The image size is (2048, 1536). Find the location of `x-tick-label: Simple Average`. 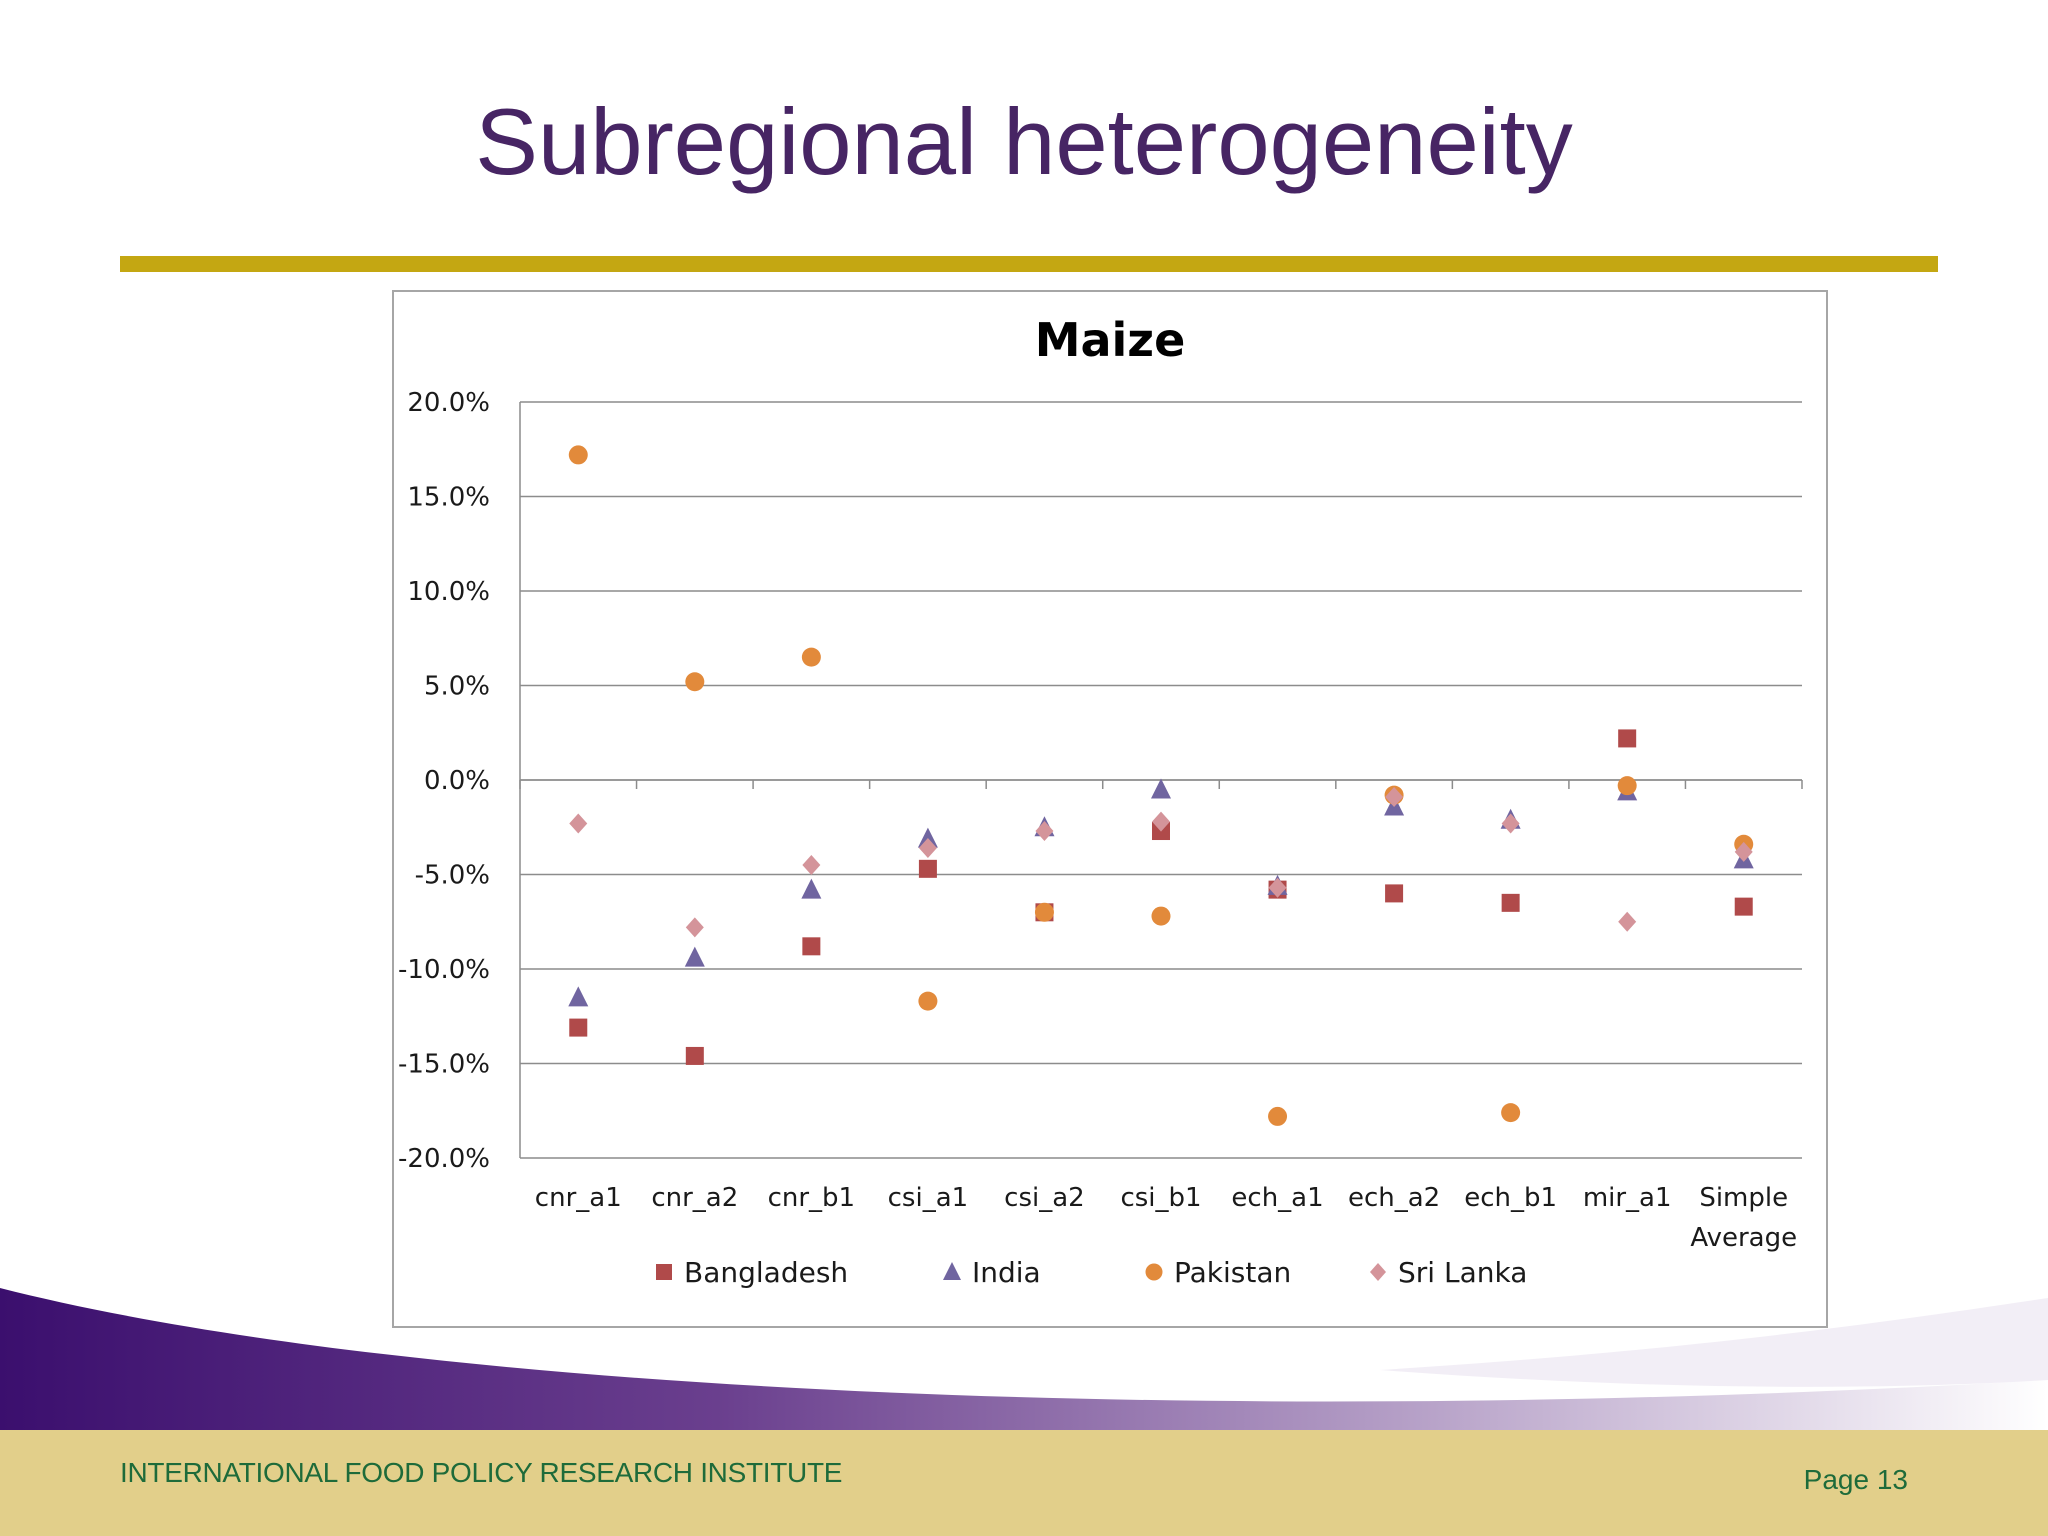

x-tick-label: Simple Average is located at coordinates (1743, 1218).